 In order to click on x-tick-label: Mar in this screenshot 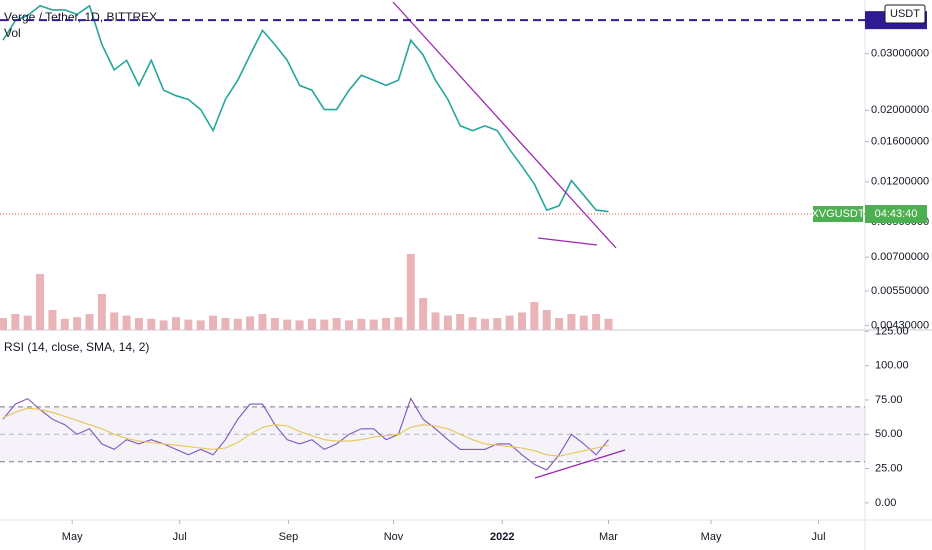, I will do `click(608, 537)`.